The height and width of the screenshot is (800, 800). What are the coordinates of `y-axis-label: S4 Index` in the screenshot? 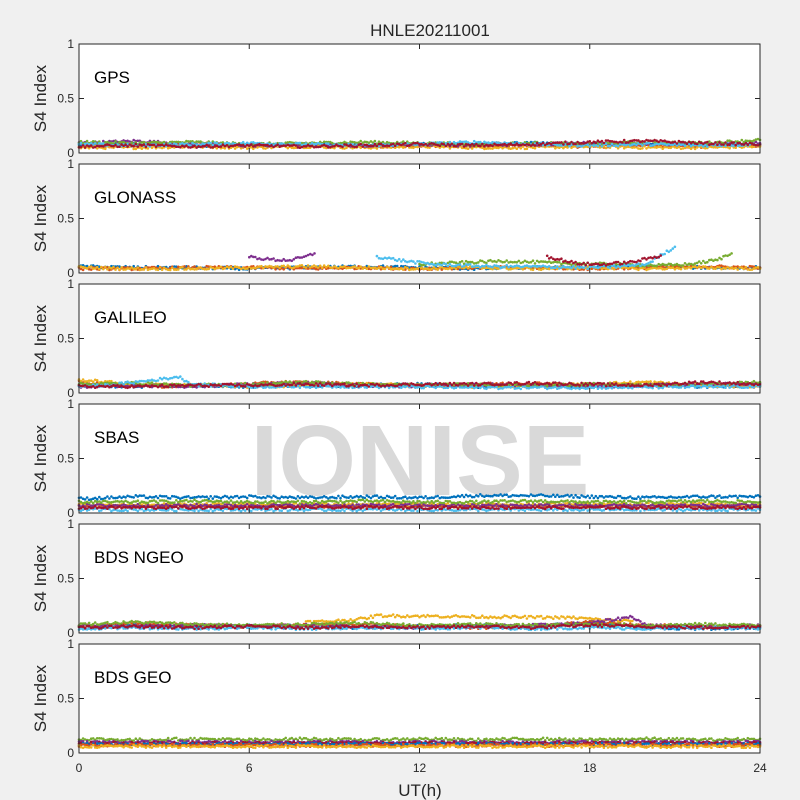 It's located at (40, 218).